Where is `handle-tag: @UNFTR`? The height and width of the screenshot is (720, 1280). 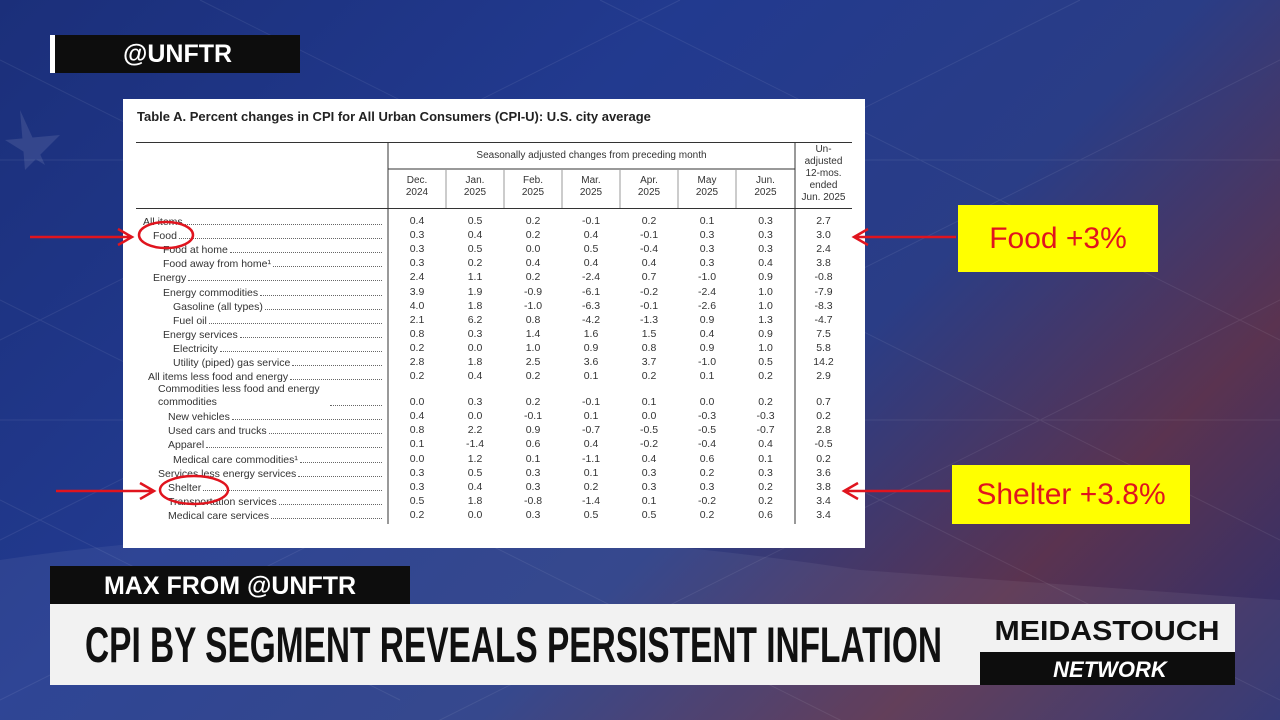
handle-tag: @UNFTR is located at coordinates (175, 54).